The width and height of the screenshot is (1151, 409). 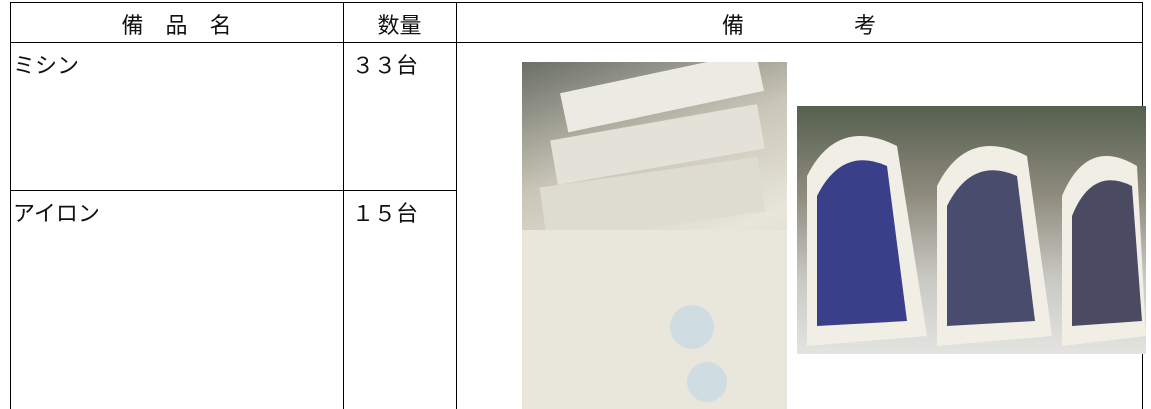 I want to click on header-bottom-border, so click(x=576, y=42).